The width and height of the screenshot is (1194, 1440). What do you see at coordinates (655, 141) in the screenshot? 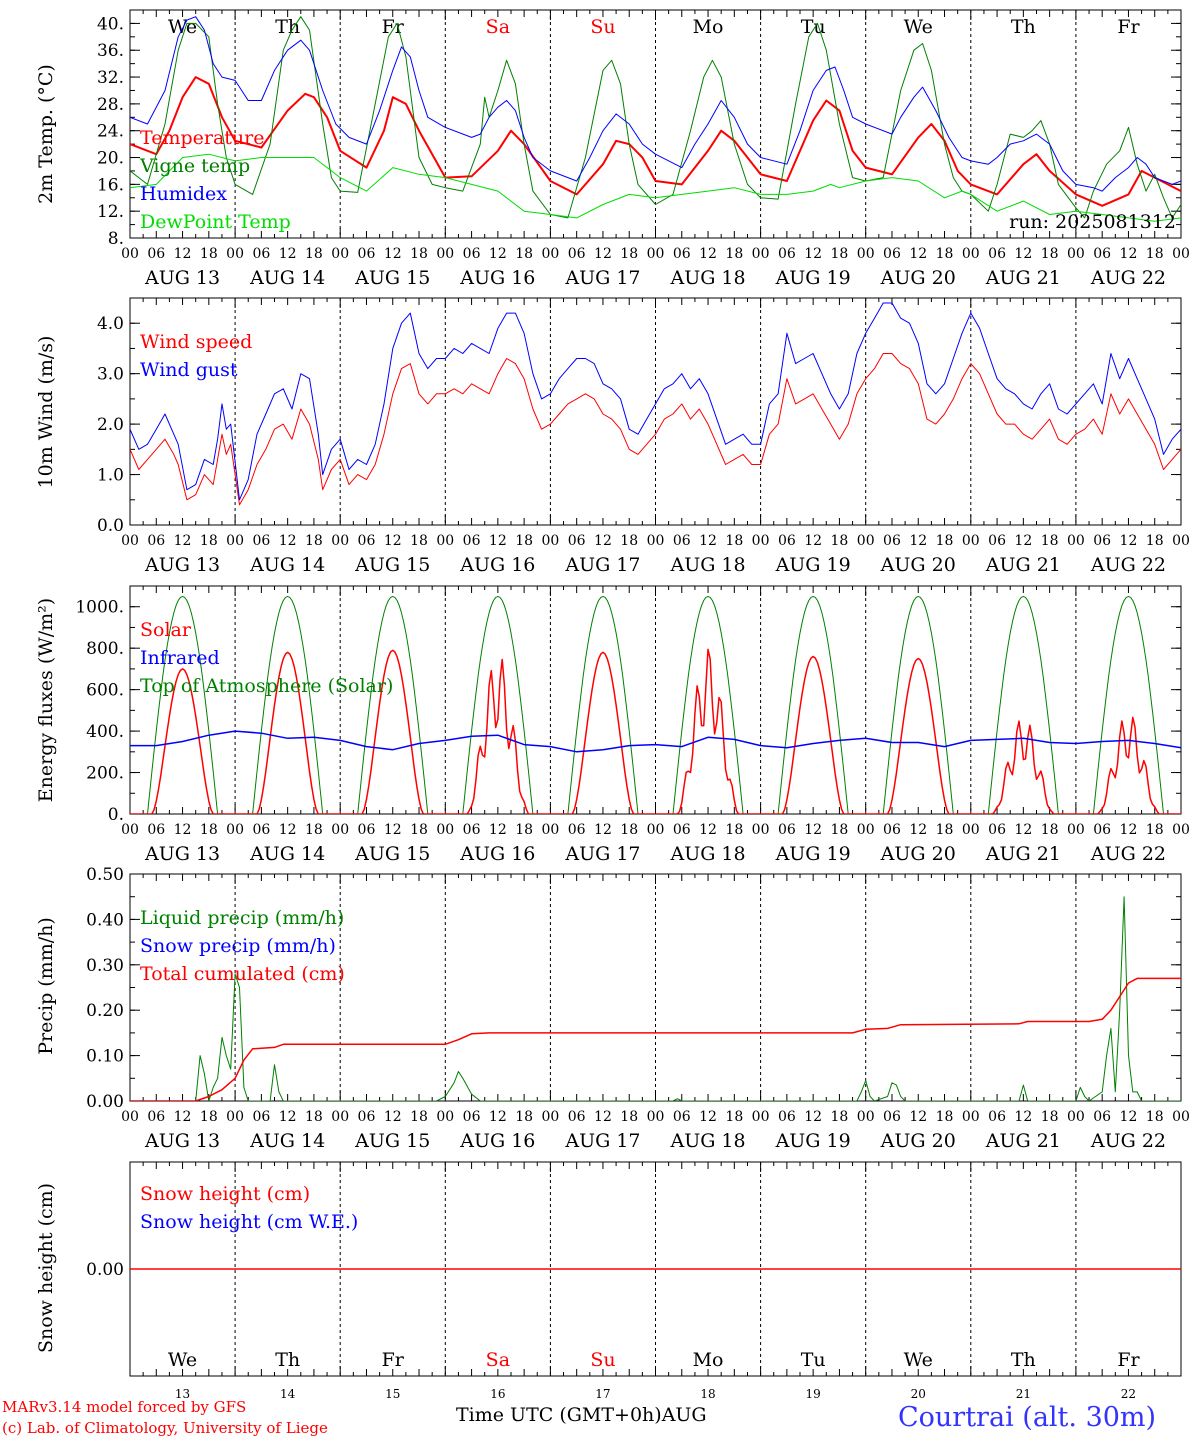
I see `series-temperature` at bounding box center [655, 141].